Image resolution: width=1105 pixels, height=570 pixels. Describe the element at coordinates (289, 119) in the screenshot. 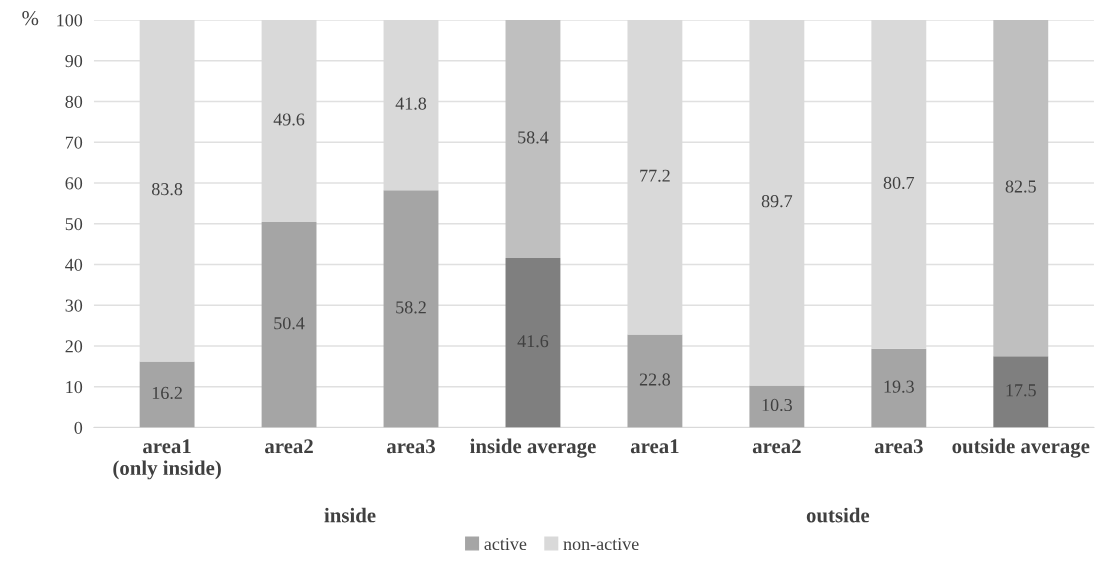

I see `data-label: 49.6` at that location.